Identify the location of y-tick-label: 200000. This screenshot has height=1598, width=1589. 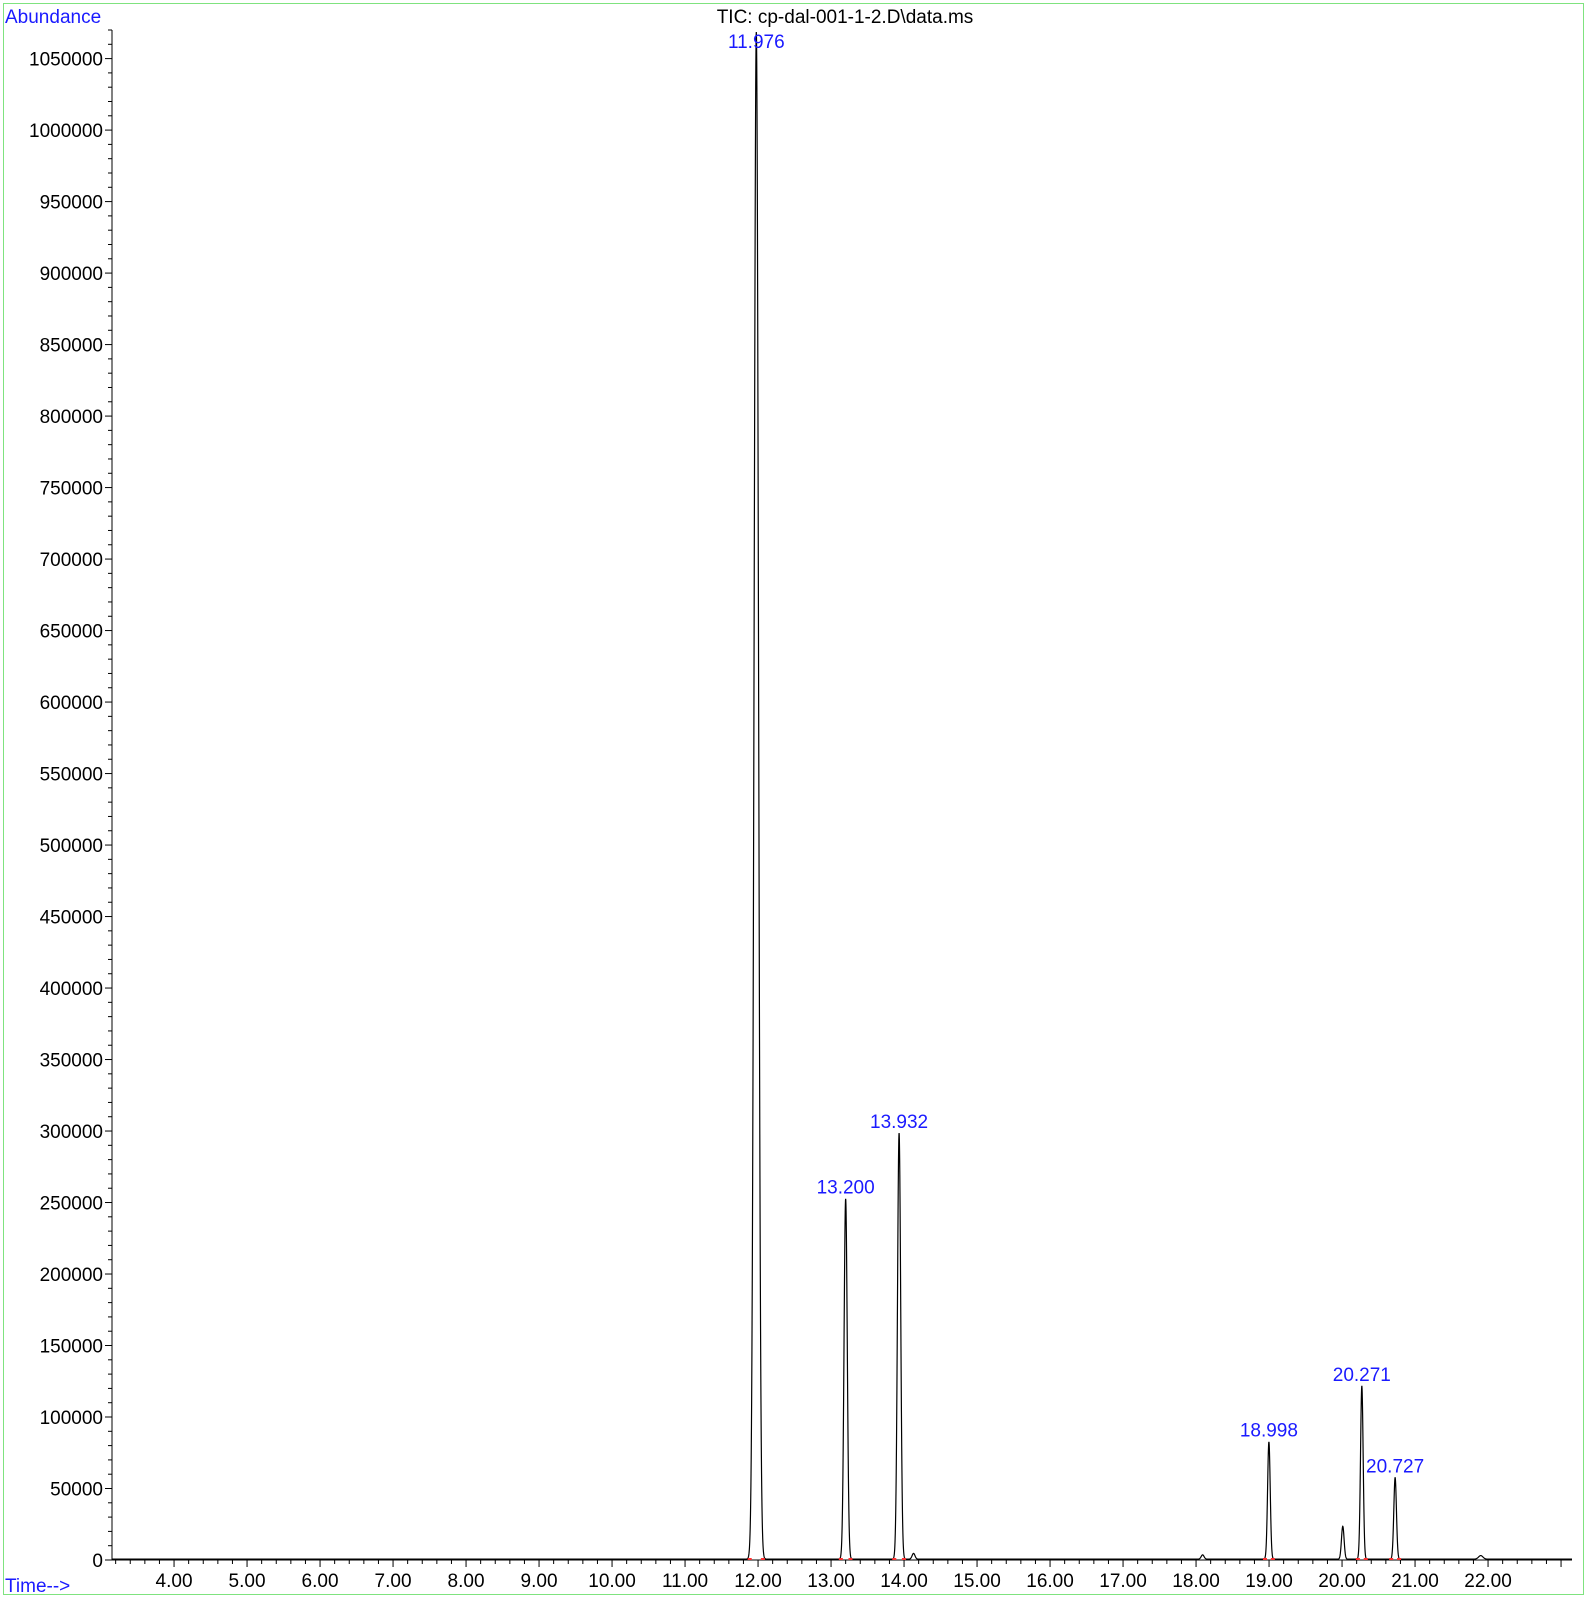
(71, 1275).